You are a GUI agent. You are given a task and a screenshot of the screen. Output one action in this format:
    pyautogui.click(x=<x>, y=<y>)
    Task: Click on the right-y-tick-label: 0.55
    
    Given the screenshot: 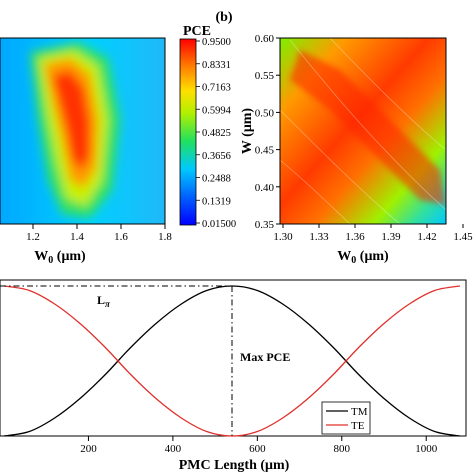 What is the action you would take?
    pyautogui.click(x=265, y=76)
    